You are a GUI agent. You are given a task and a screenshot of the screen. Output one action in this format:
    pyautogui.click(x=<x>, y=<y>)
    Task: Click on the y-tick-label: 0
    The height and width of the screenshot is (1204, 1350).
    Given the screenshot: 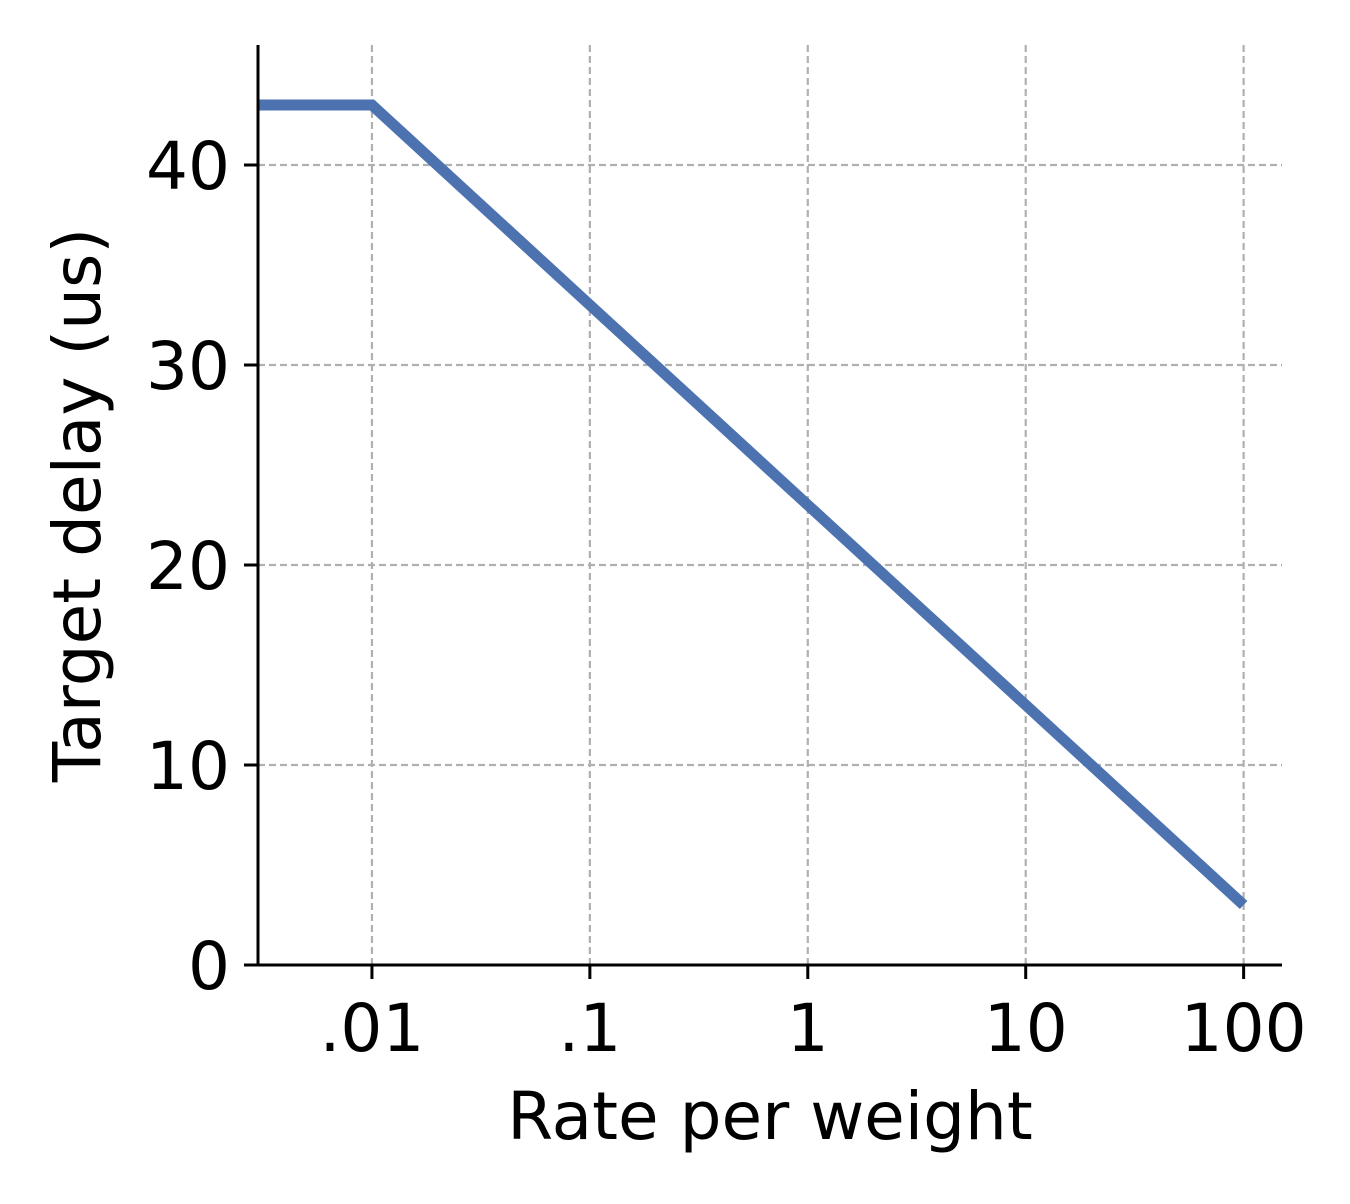 What is the action you would take?
    pyautogui.click(x=209, y=966)
    